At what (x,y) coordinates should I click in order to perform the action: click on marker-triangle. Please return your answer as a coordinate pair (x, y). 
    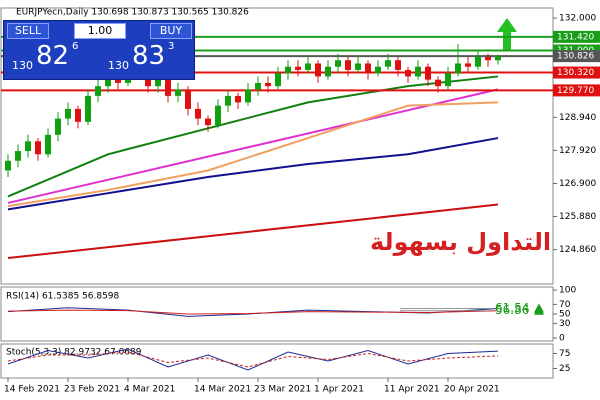
    Looking at the image, I should click on (539, 310).